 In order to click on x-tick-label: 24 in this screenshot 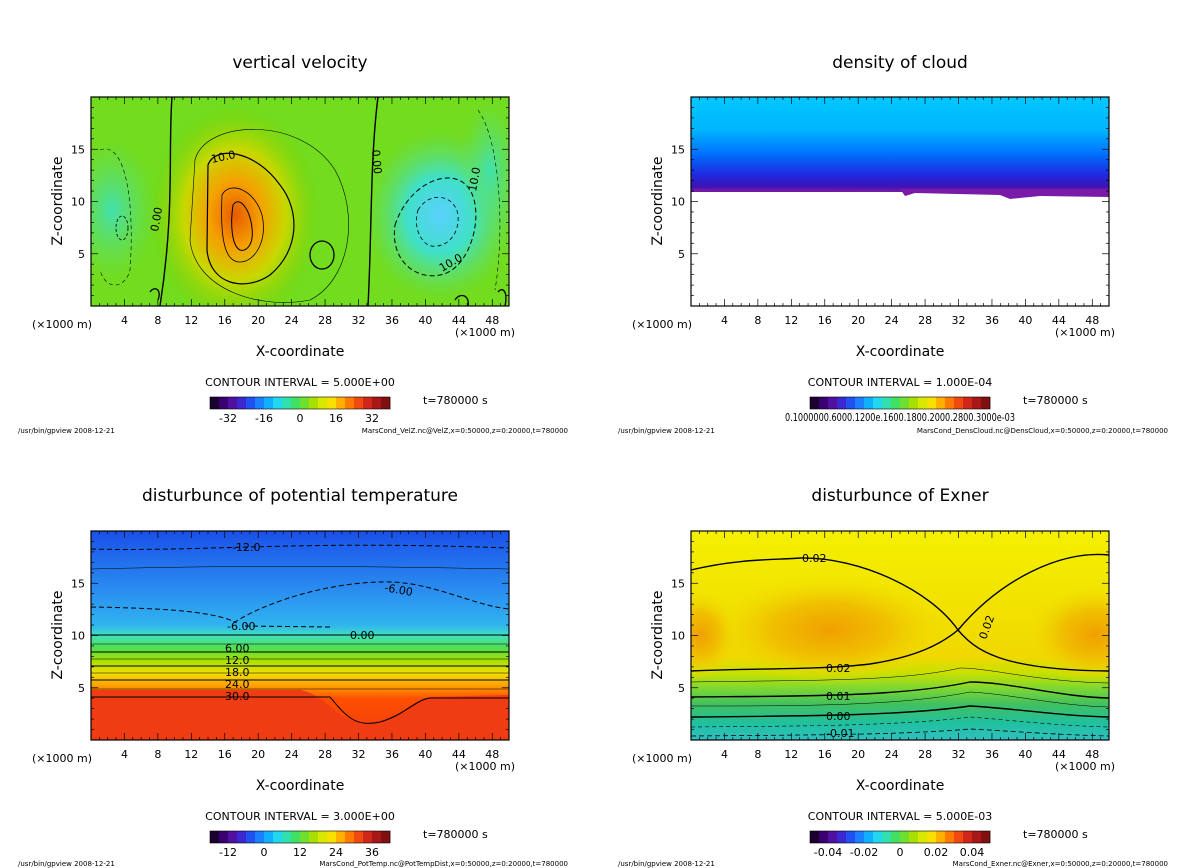, I will do `click(292, 320)`.